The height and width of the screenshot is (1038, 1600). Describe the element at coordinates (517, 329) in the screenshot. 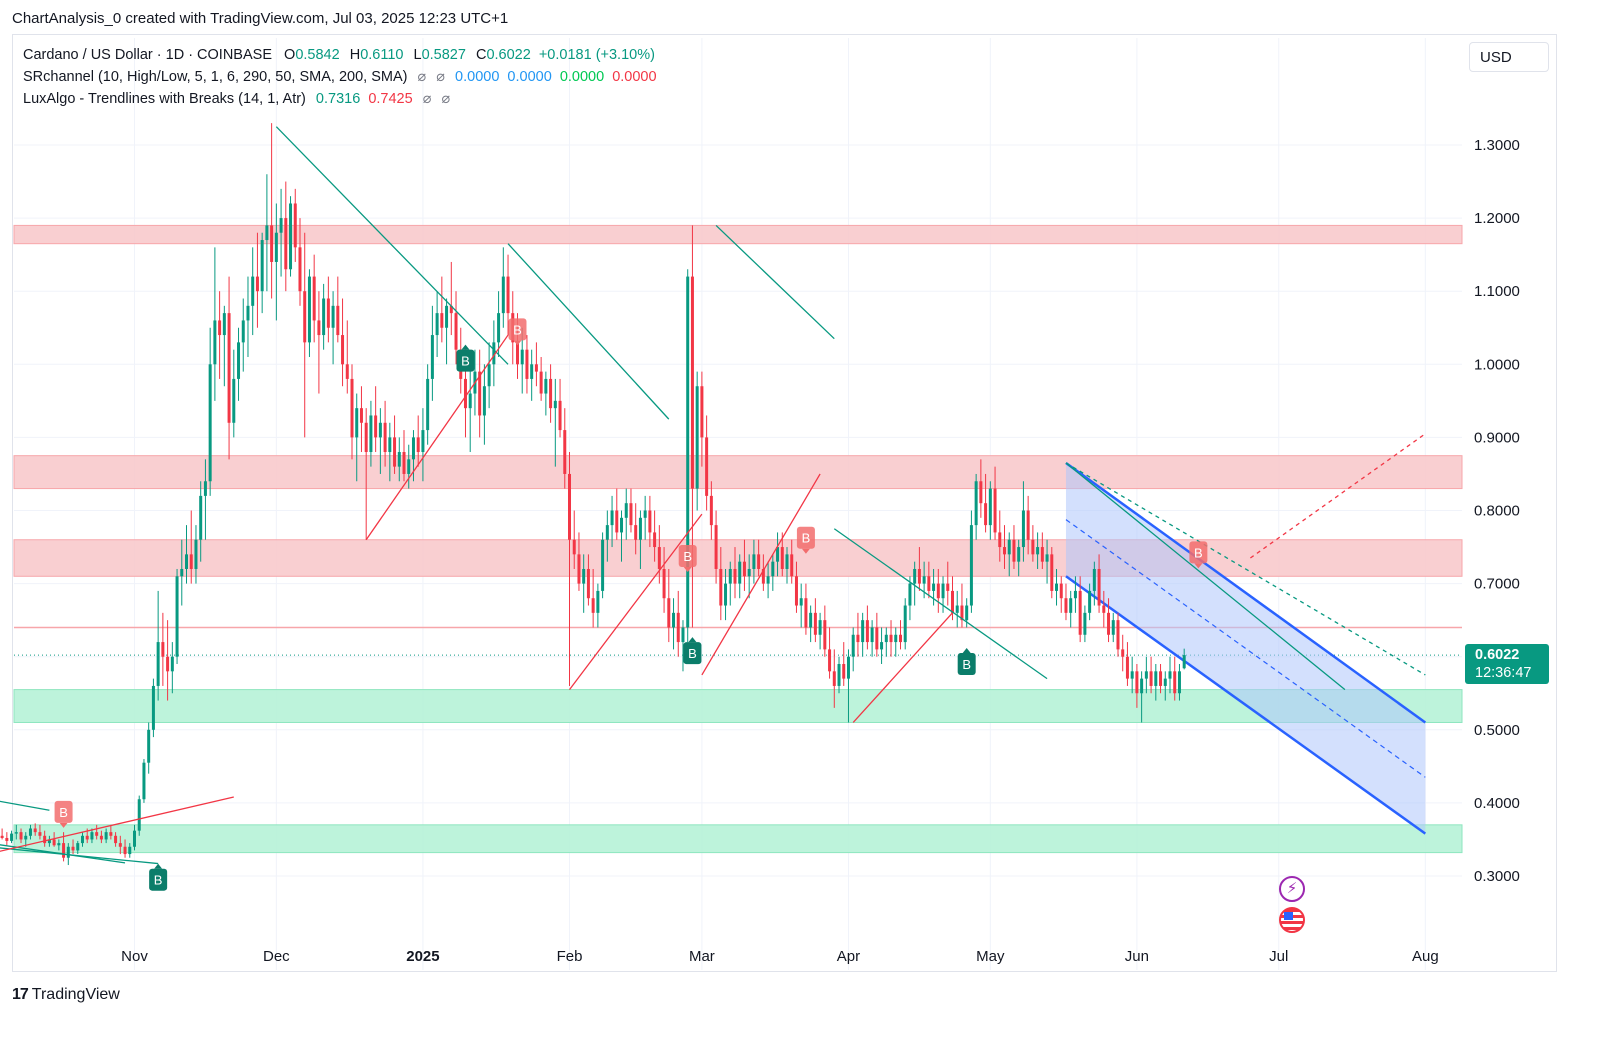

I see `marker-label: B` at that location.